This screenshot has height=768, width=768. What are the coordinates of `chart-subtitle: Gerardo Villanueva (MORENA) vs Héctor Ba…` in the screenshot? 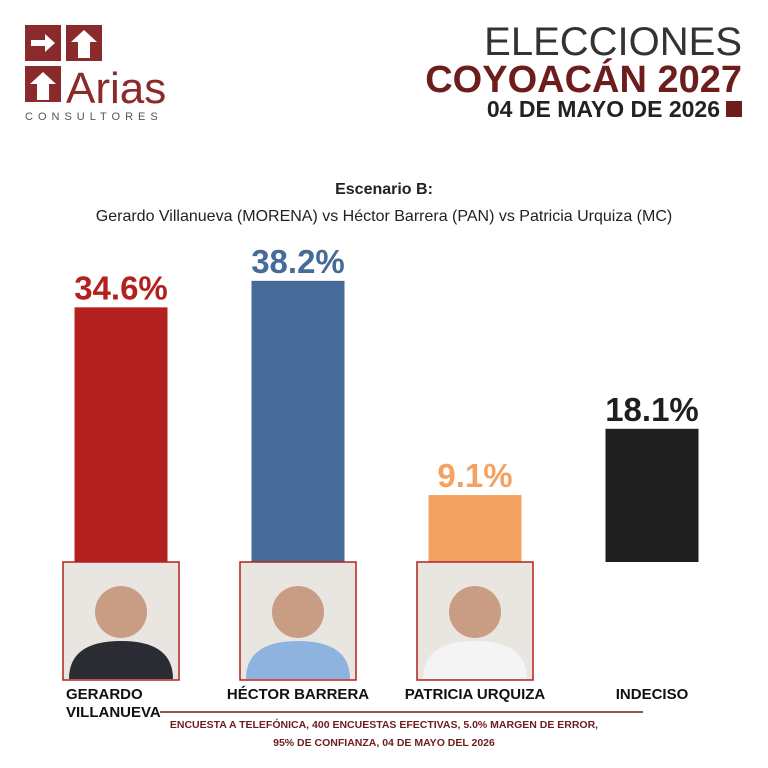 It's located at (384, 216).